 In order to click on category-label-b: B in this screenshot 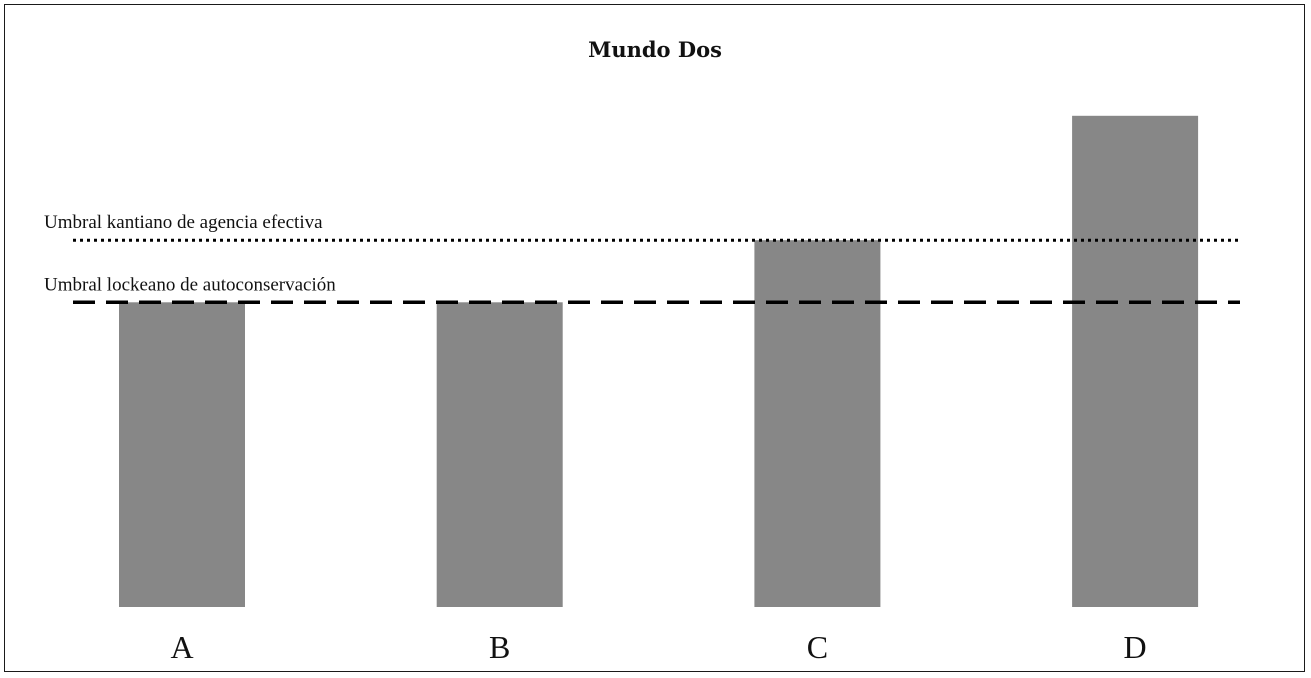, I will do `click(499, 647)`.